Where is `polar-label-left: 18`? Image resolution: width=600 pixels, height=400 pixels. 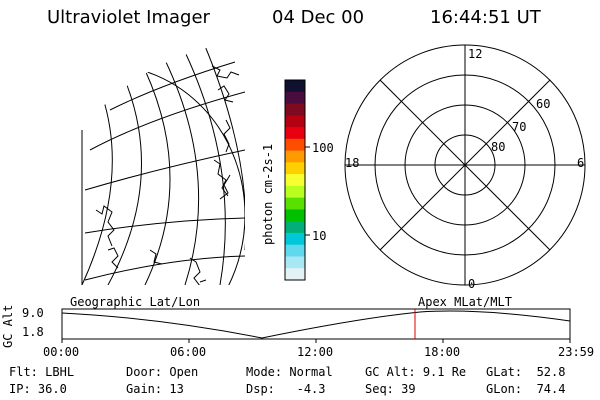
polar-label-left: 18 is located at coordinates (352, 163).